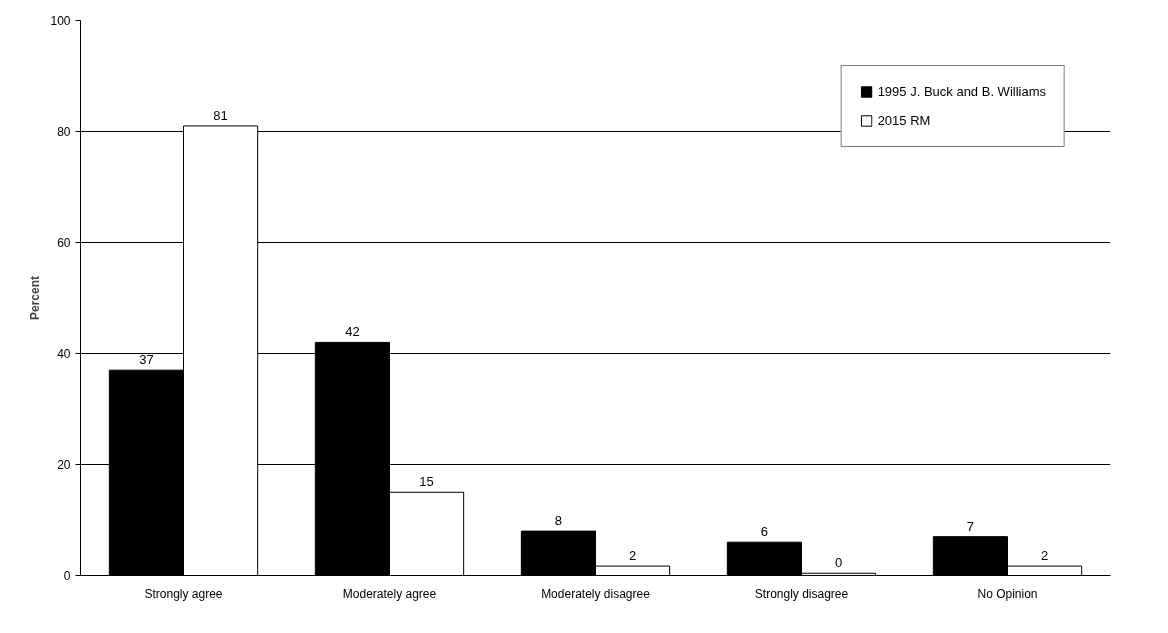 The image size is (1168, 633). What do you see at coordinates (183, 593) in the screenshot?
I see `x-tick-label: Strongly agree` at bounding box center [183, 593].